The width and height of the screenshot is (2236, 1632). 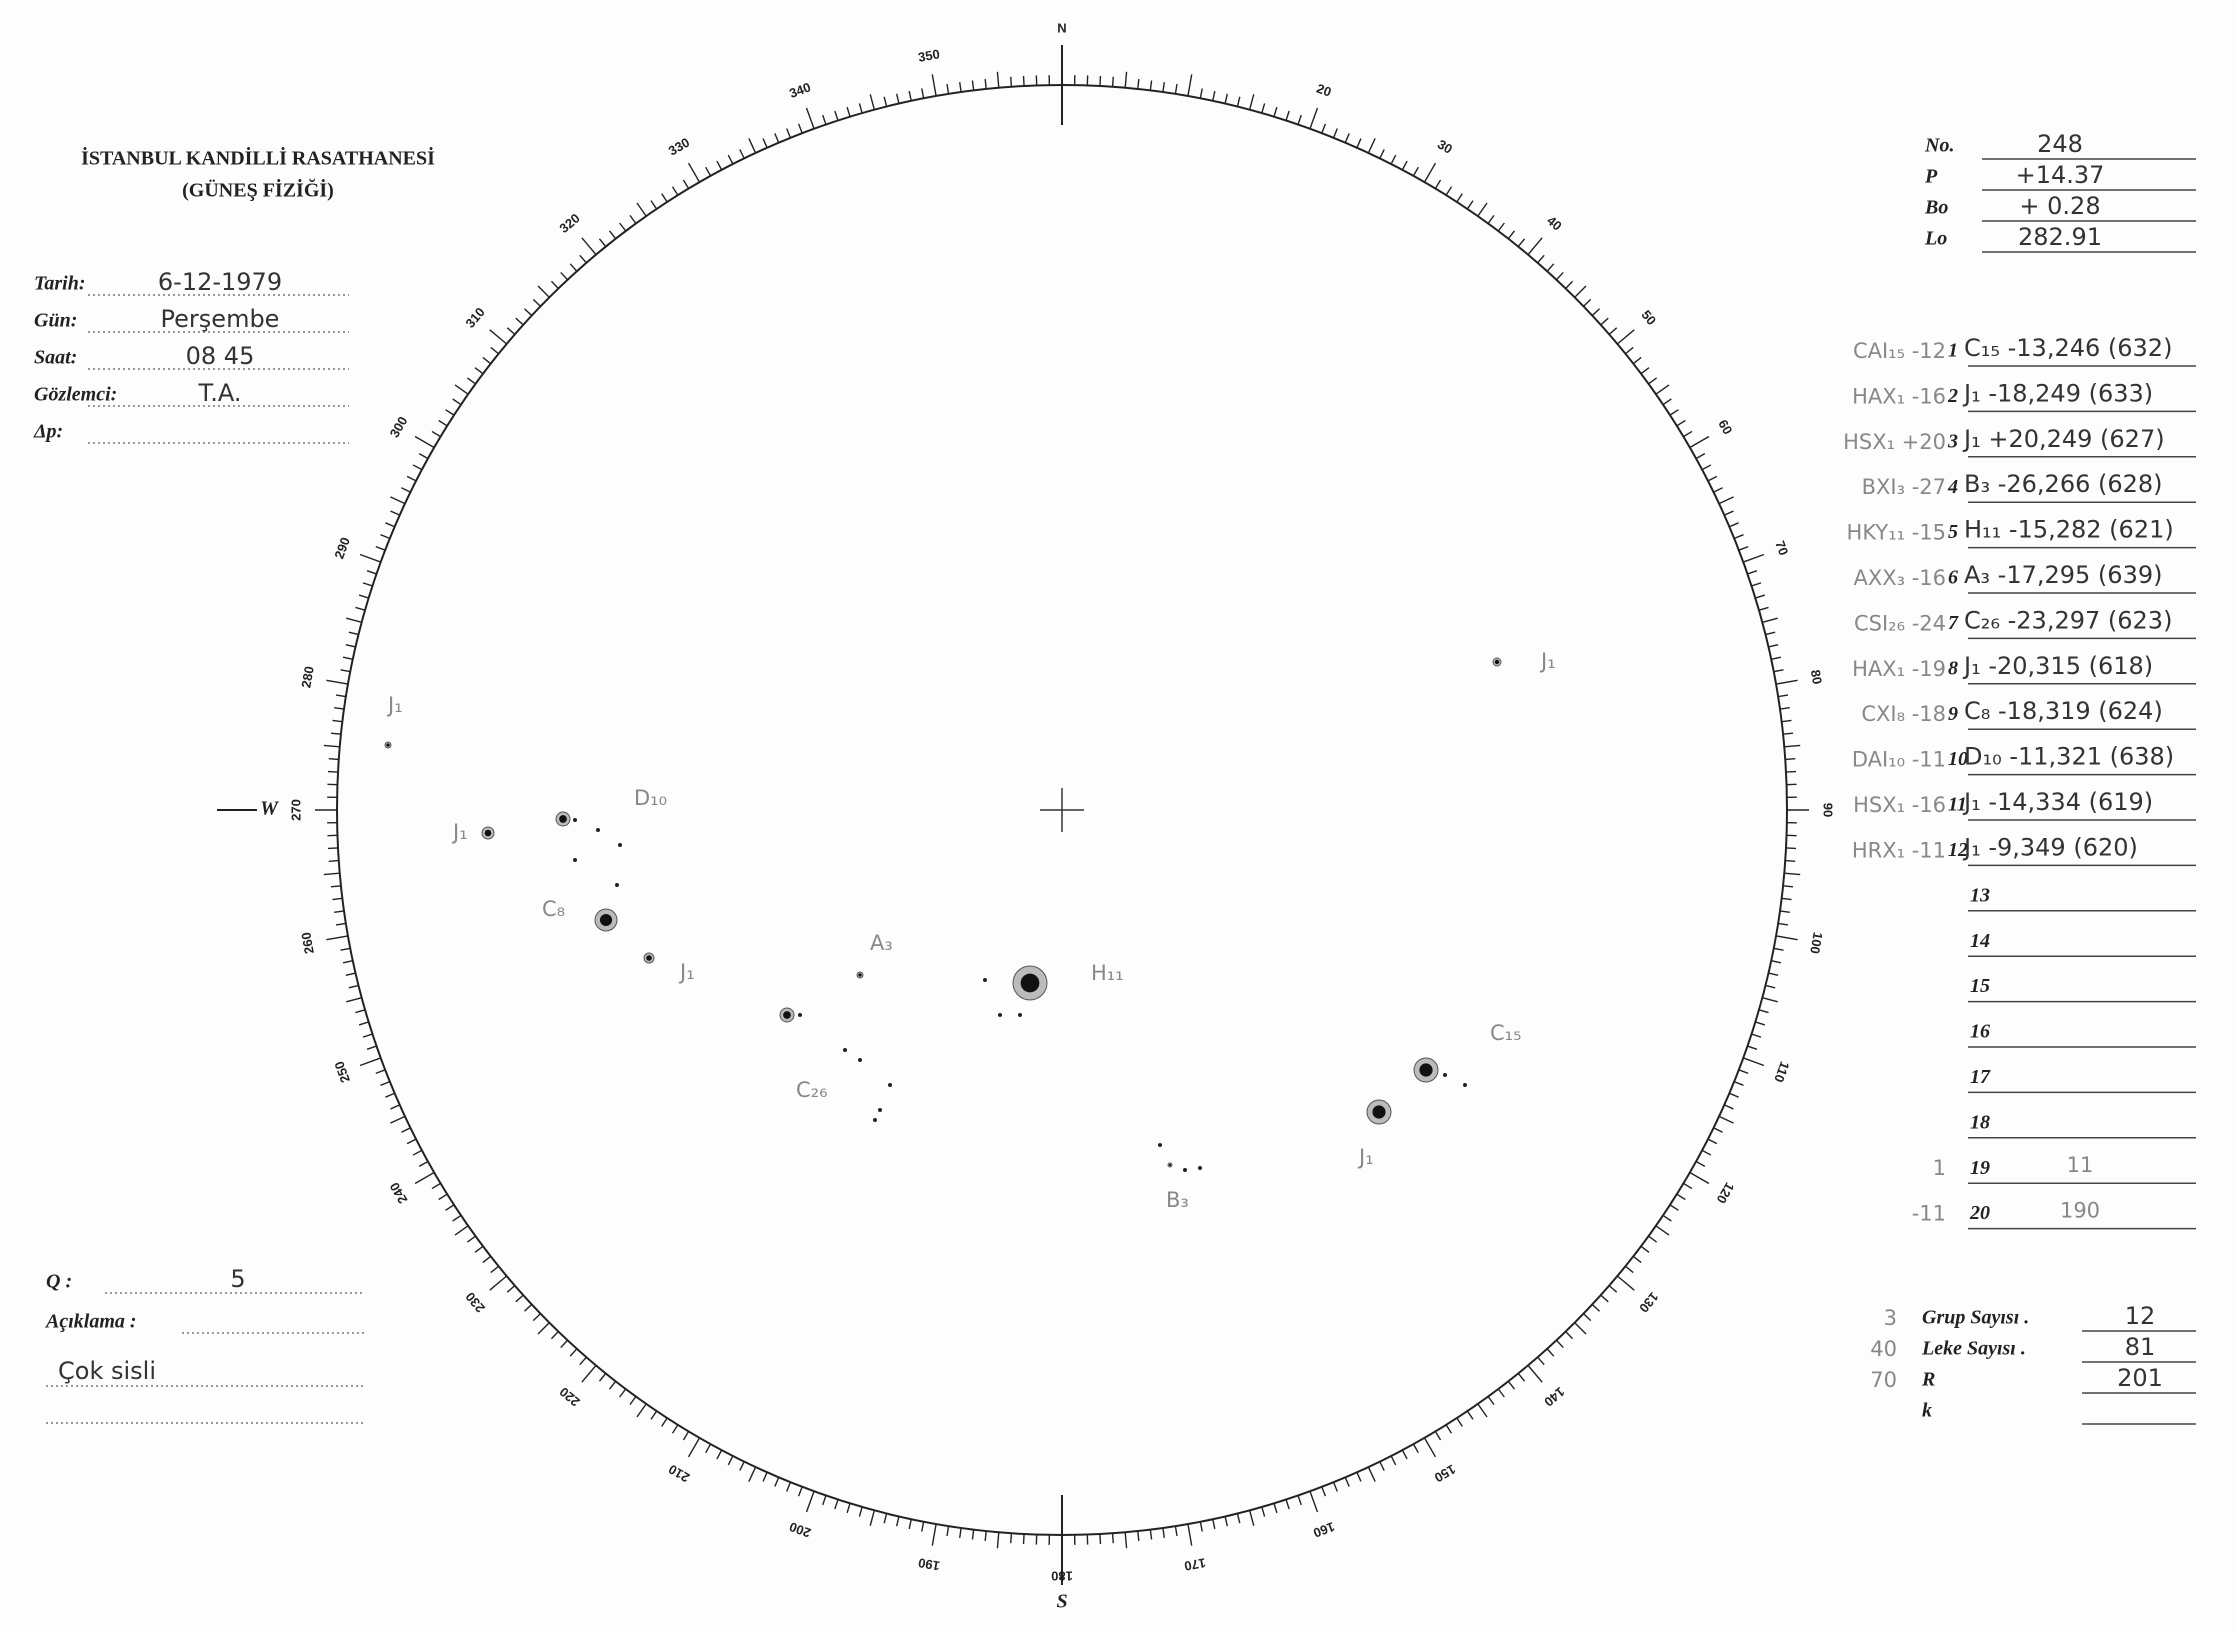 I want to click on obs-label: No., so click(x=1939, y=146).